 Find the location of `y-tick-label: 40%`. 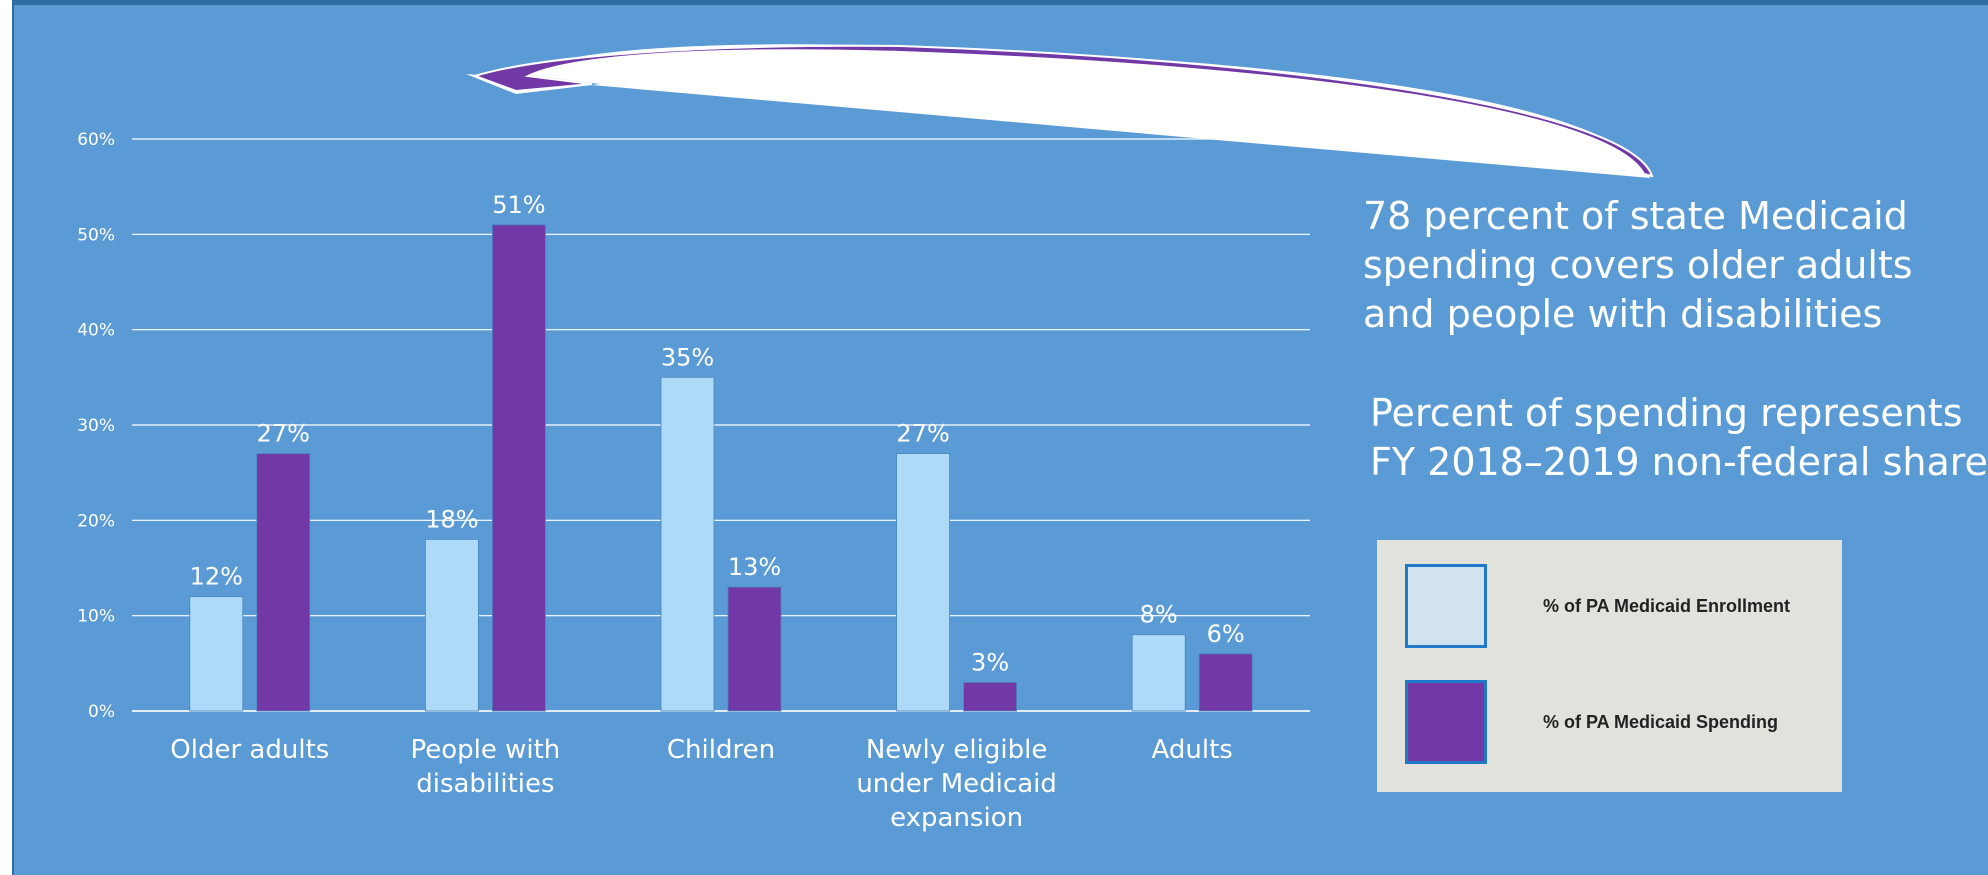

y-tick-label: 40% is located at coordinates (96, 331).